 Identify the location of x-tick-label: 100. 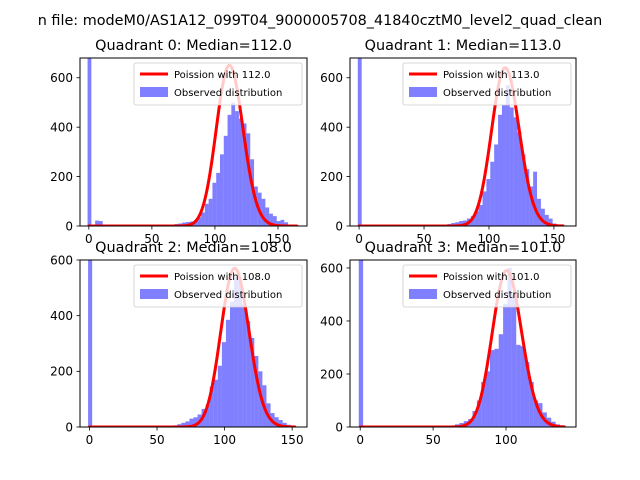
(489, 239).